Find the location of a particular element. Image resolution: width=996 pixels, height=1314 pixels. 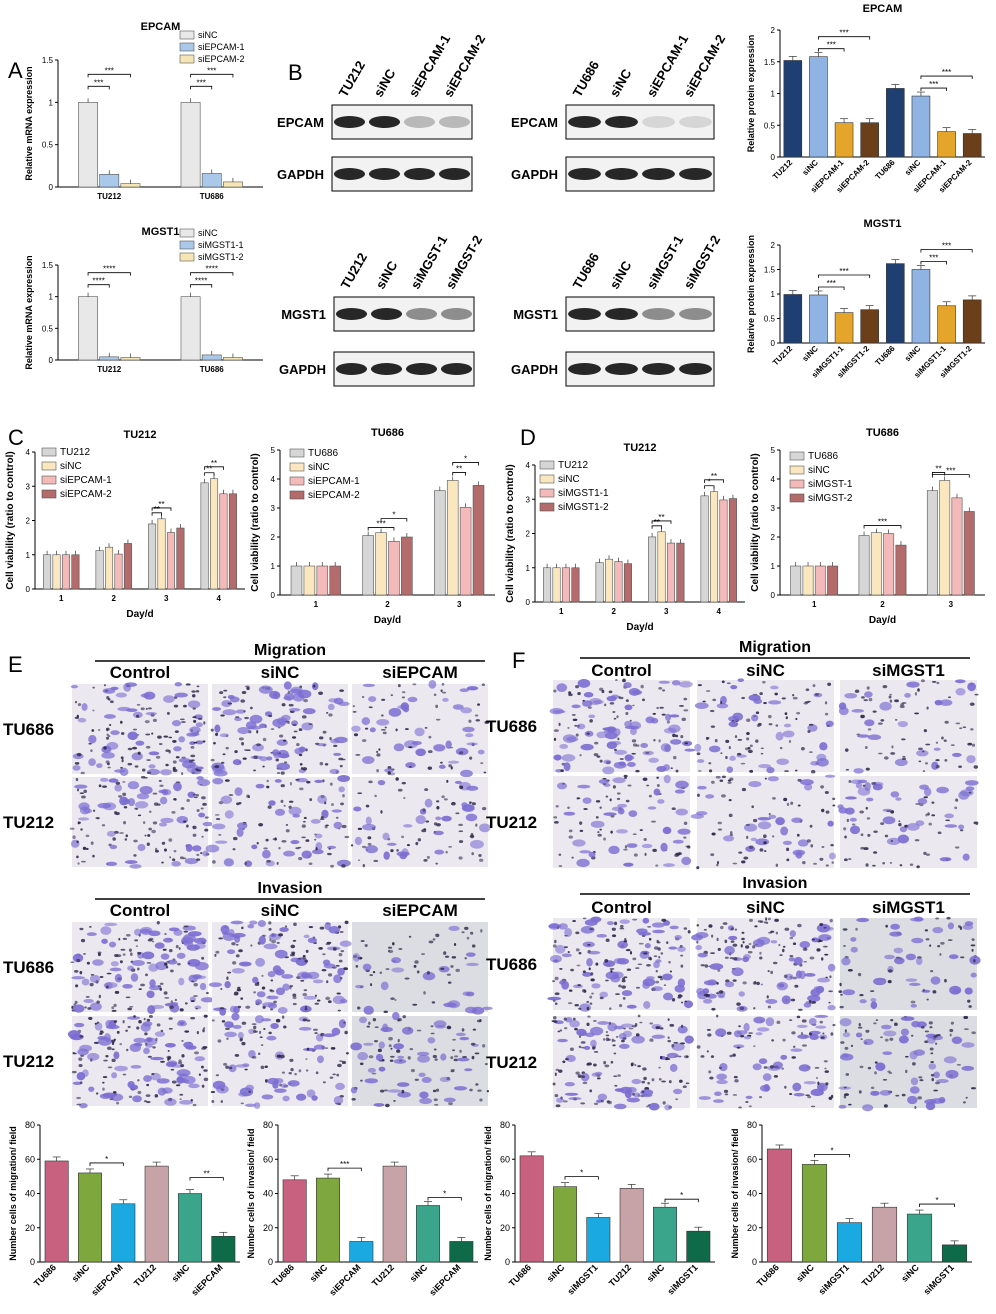

blot-row-label: MGST1 is located at coordinates (535, 314).